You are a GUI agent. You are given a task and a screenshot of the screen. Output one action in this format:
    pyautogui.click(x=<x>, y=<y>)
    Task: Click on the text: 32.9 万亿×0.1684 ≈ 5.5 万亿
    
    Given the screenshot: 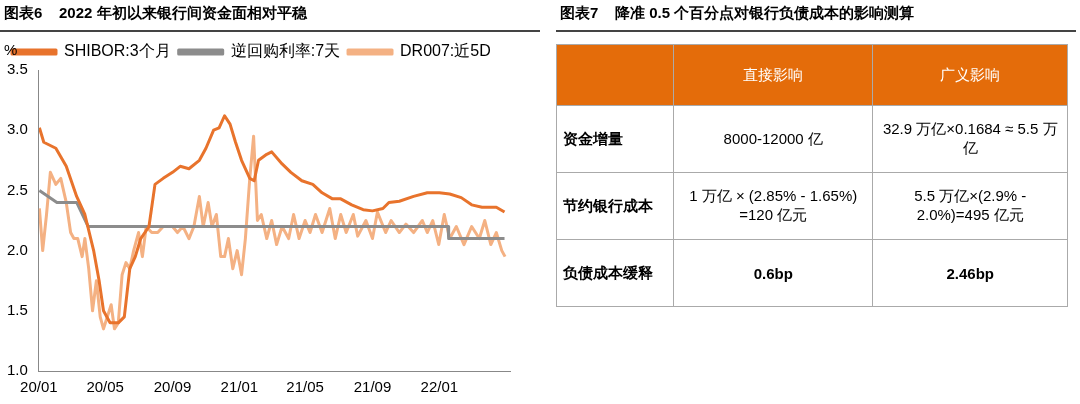 What is the action you would take?
    pyautogui.click(x=970, y=138)
    